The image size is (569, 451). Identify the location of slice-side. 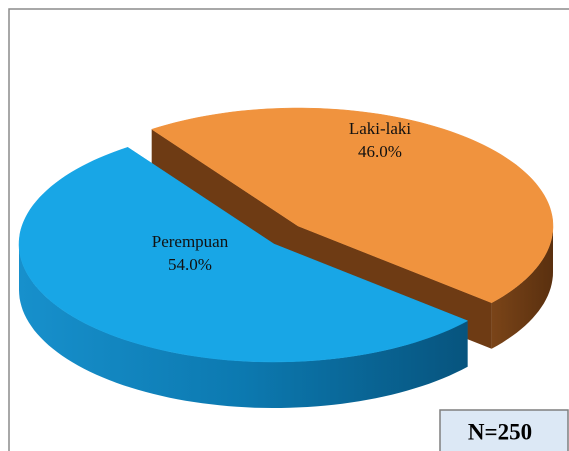
(522, 287).